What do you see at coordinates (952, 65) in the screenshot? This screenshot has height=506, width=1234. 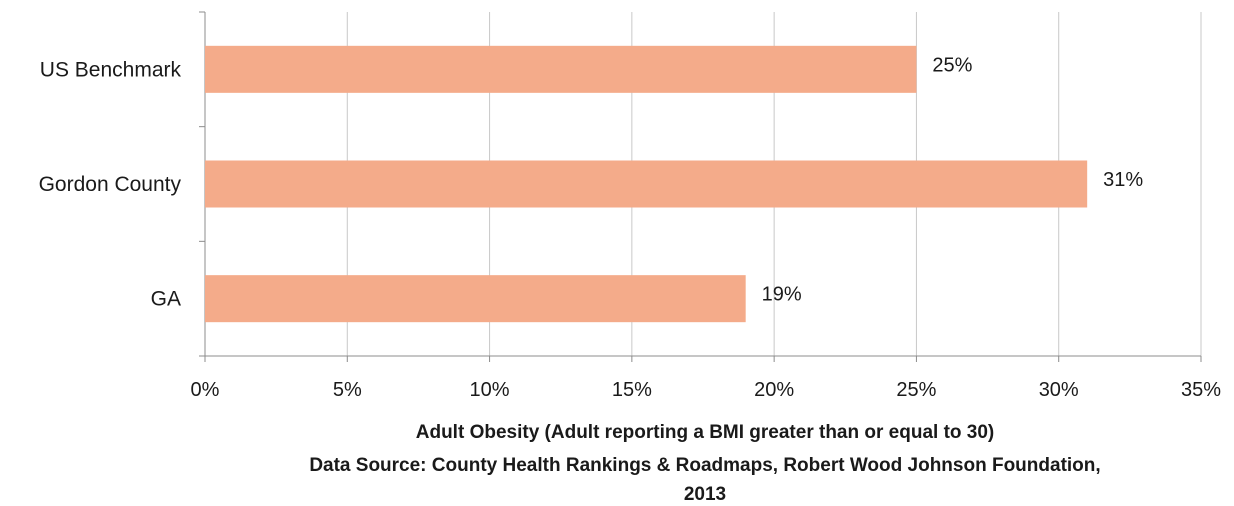 I see `data-label: 25%` at bounding box center [952, 65].